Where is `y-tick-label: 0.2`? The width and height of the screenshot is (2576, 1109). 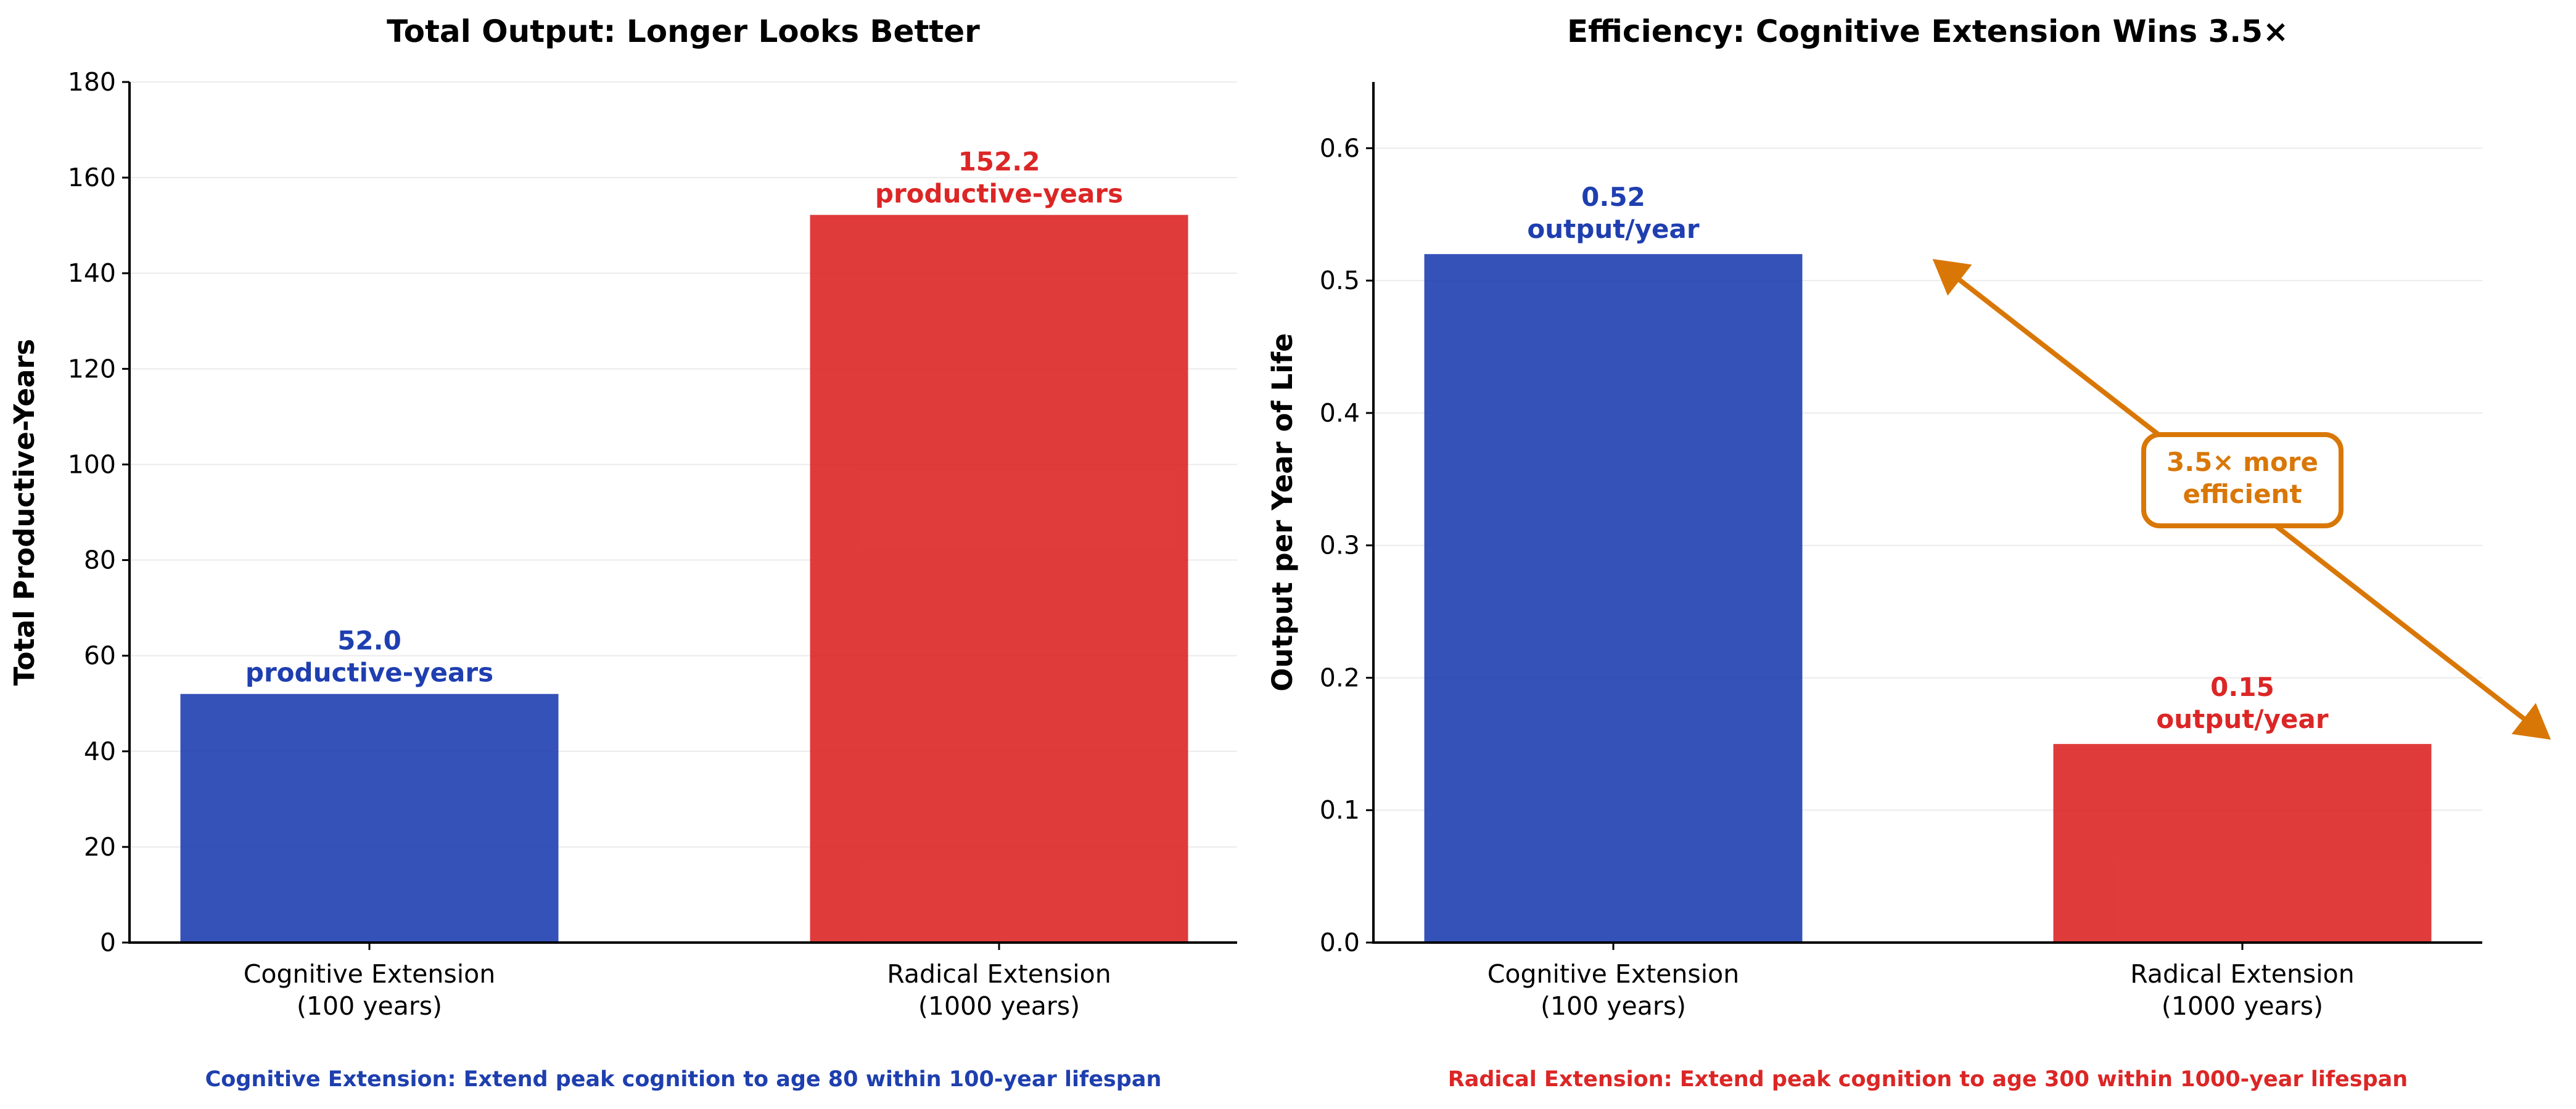
y-tick-label: 0.2 is located at coordinates (1340, 678).